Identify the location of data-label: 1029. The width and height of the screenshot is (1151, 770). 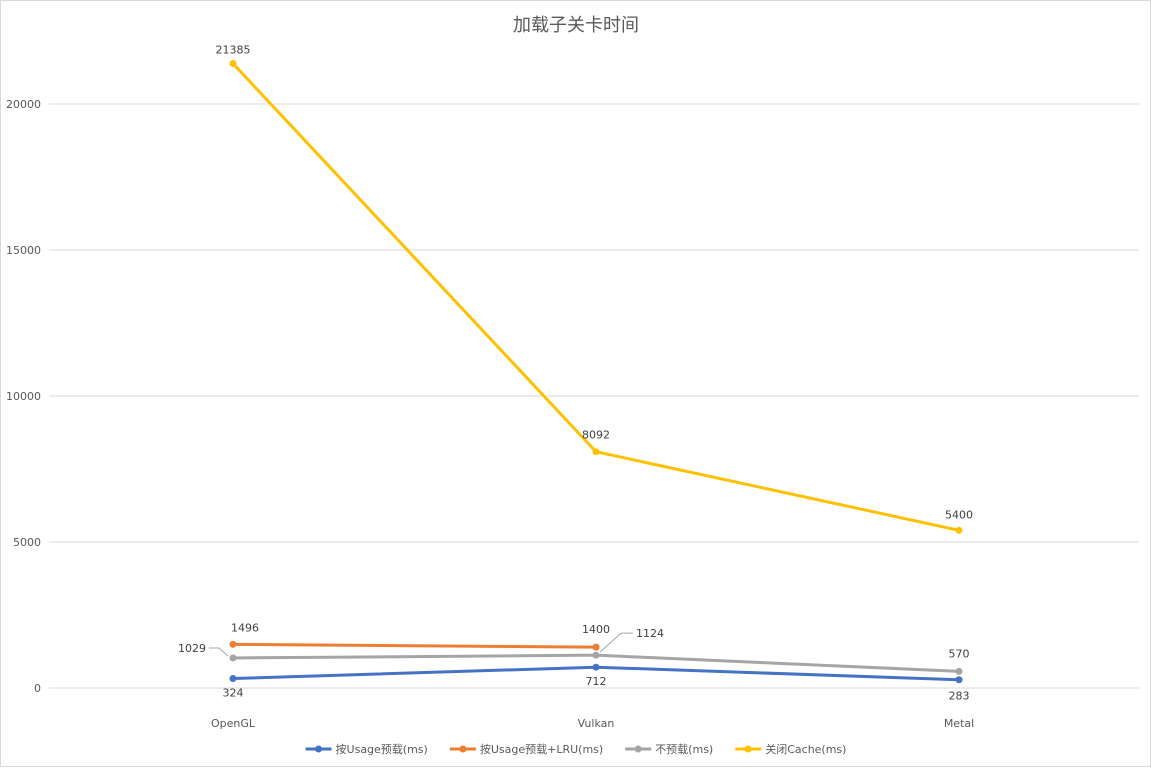
(192, 648).